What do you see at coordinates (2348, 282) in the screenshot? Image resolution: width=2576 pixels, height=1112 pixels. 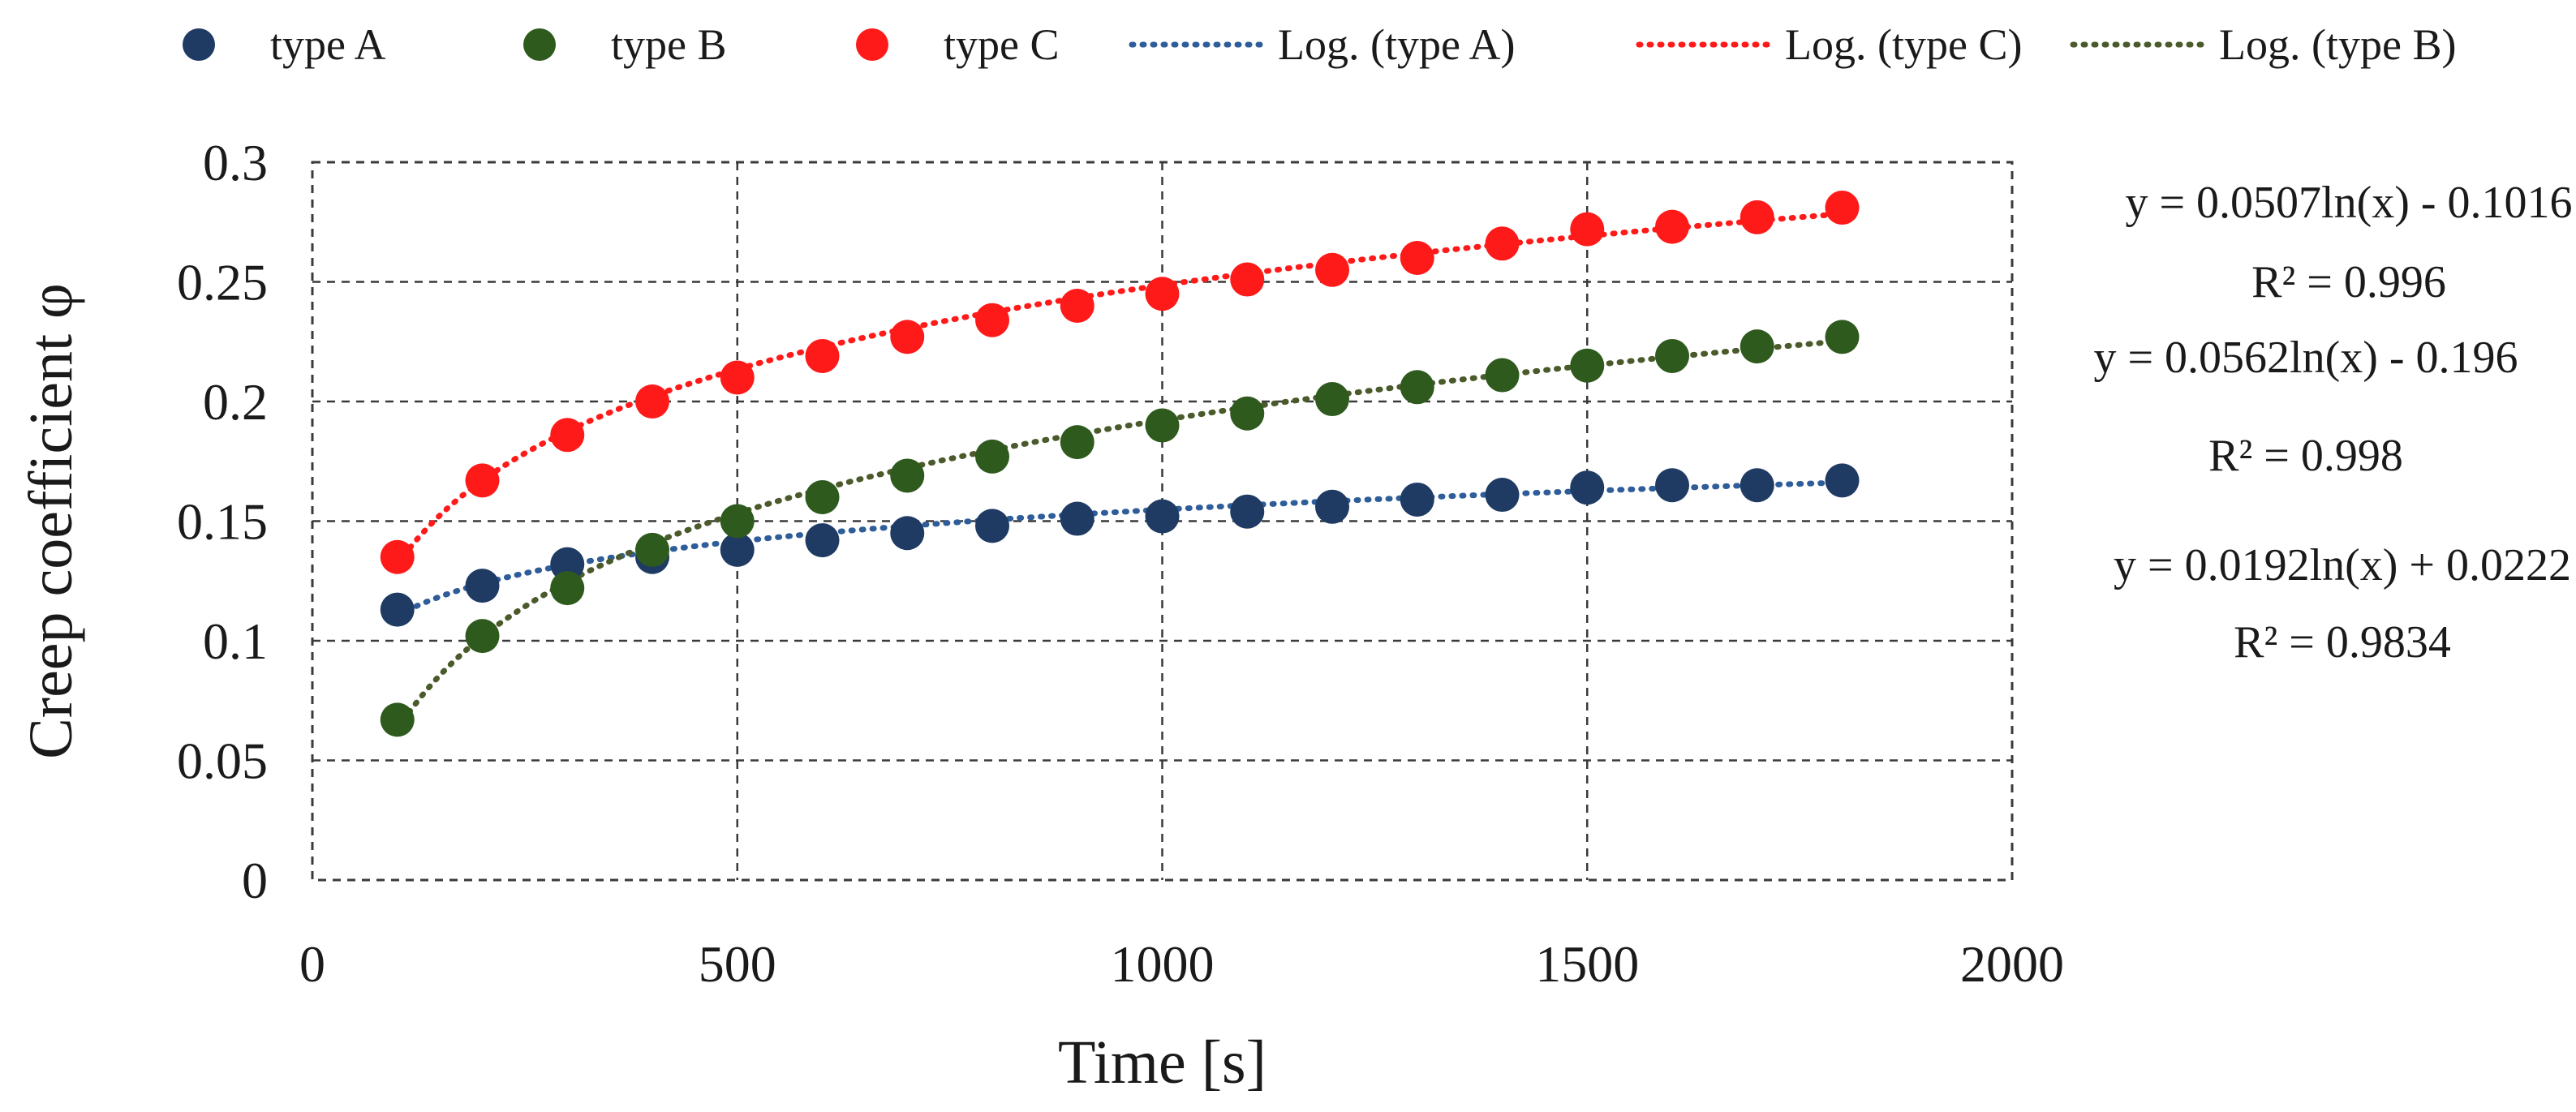 I see `trendline-r-squared: R² = 0.996` at bounding box center [2348, 282].